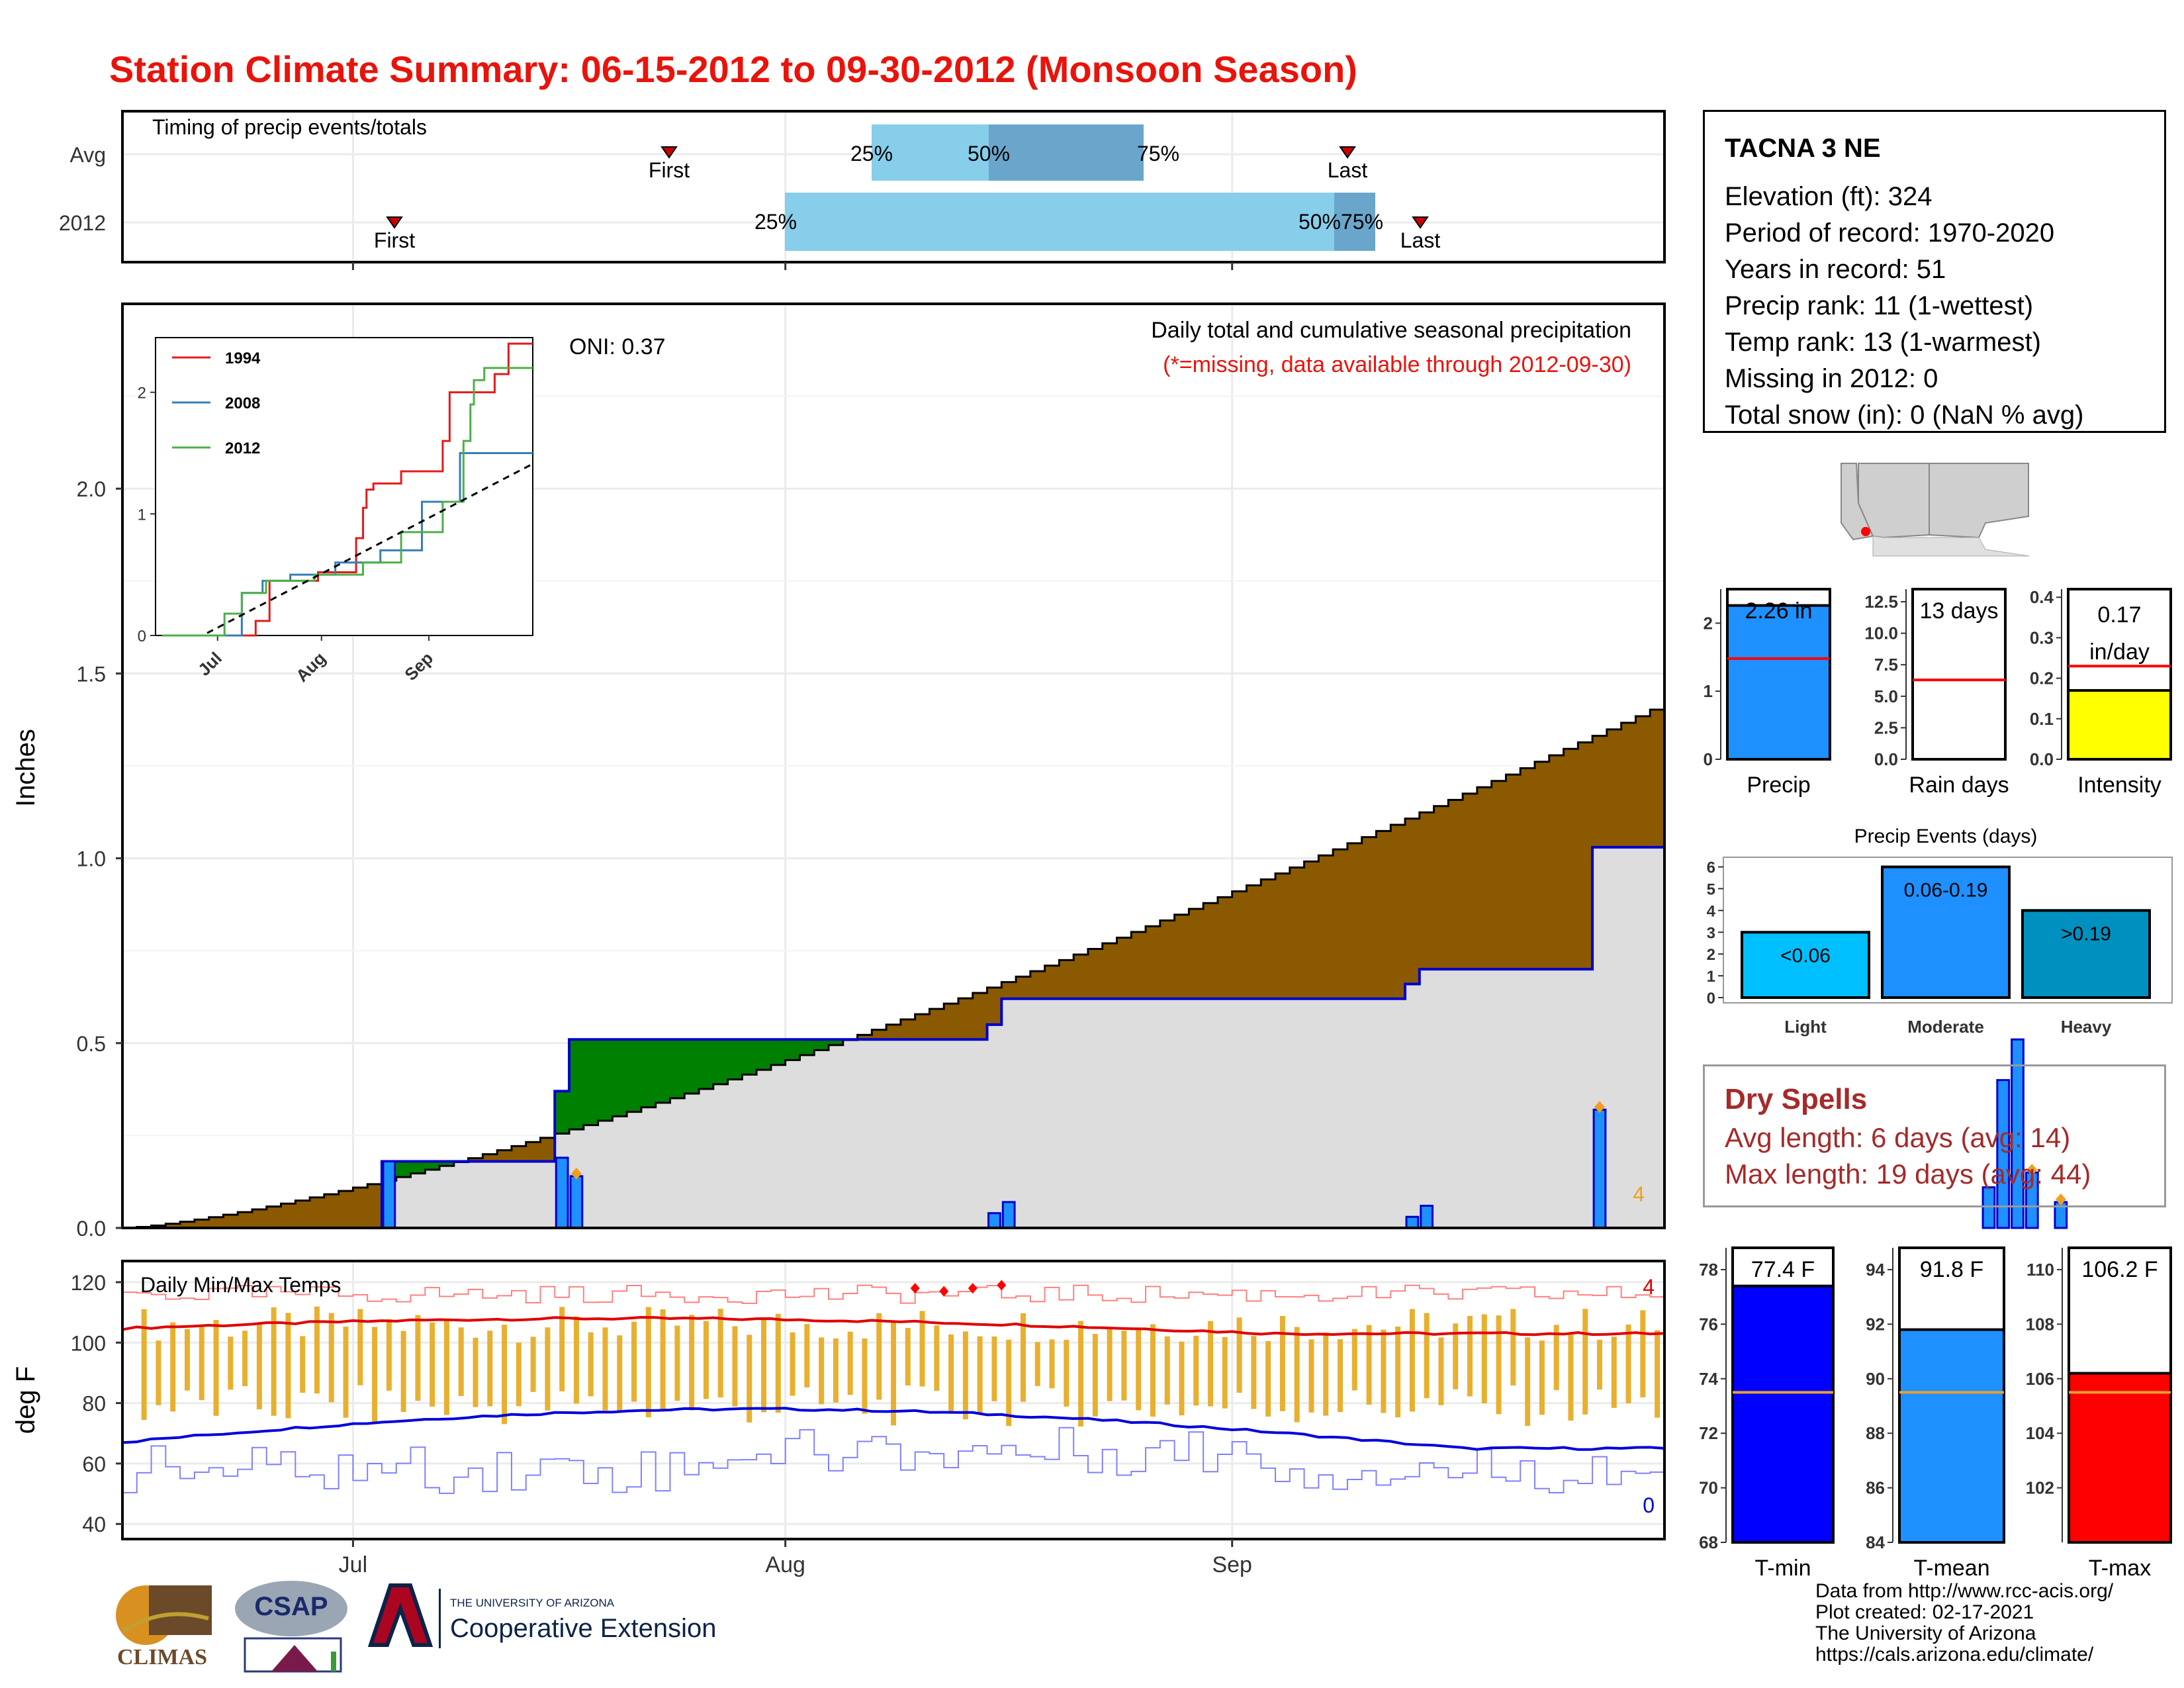  What do you see at coordinates (1925, 1633) in the screenshot?
I see `credits-line-3: The University of Arizona` at bounding box center [1925, 1633].